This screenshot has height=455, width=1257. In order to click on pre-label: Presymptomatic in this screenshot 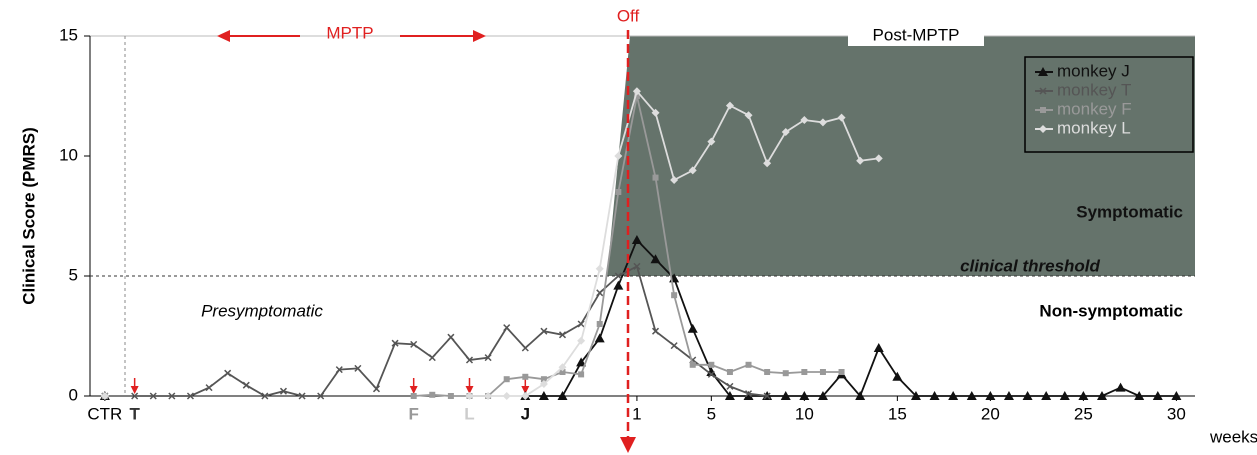, I will do `click(262, 310)`.